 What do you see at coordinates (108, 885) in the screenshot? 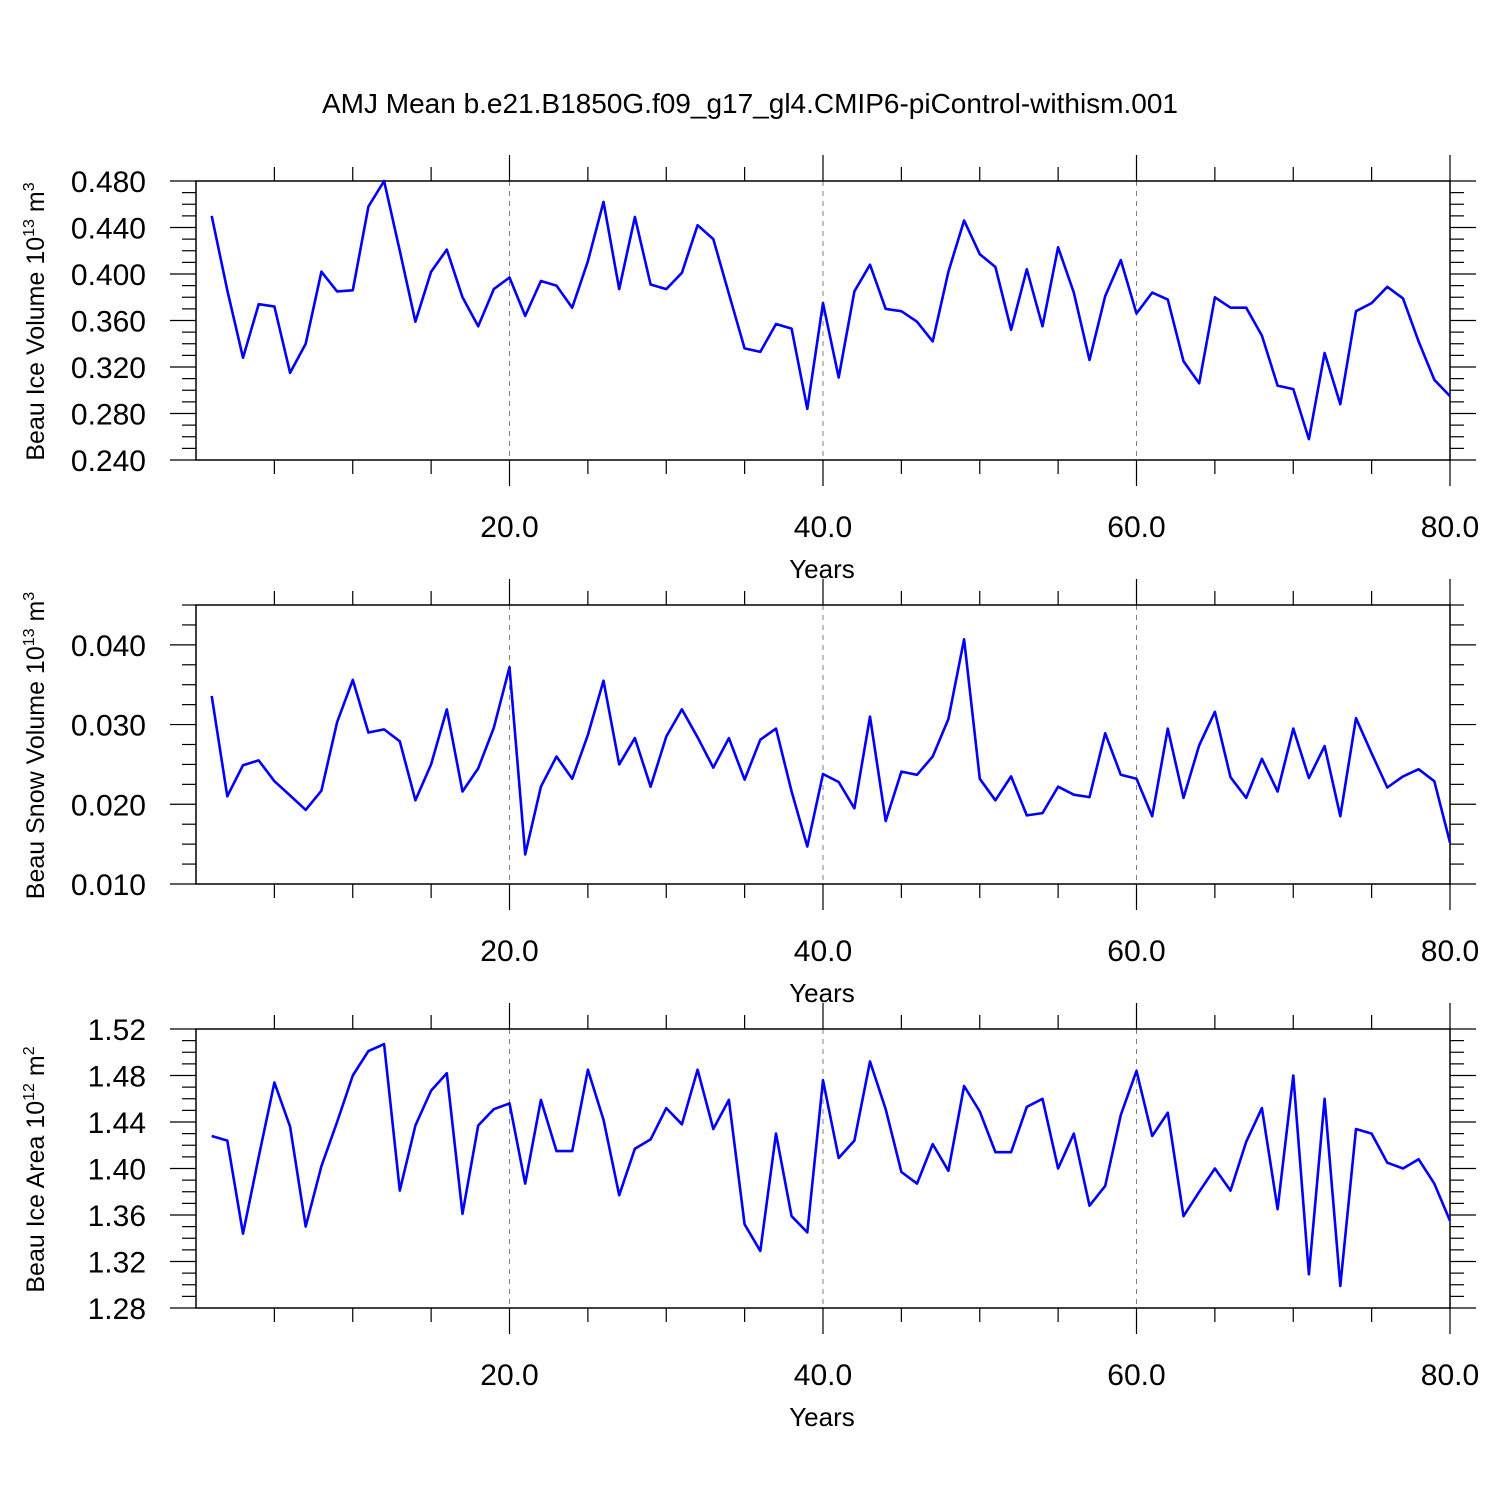
I see `y-tick-label: 0.010` at bounding box center [108, 885].